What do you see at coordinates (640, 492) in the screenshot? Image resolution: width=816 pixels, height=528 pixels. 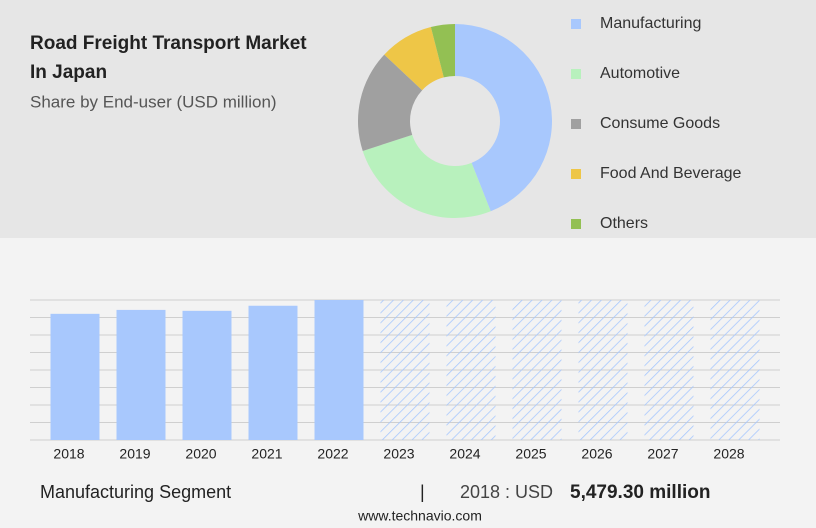 I see `highlight-value: 5,479.30 million` at bounding box center [640, 492].